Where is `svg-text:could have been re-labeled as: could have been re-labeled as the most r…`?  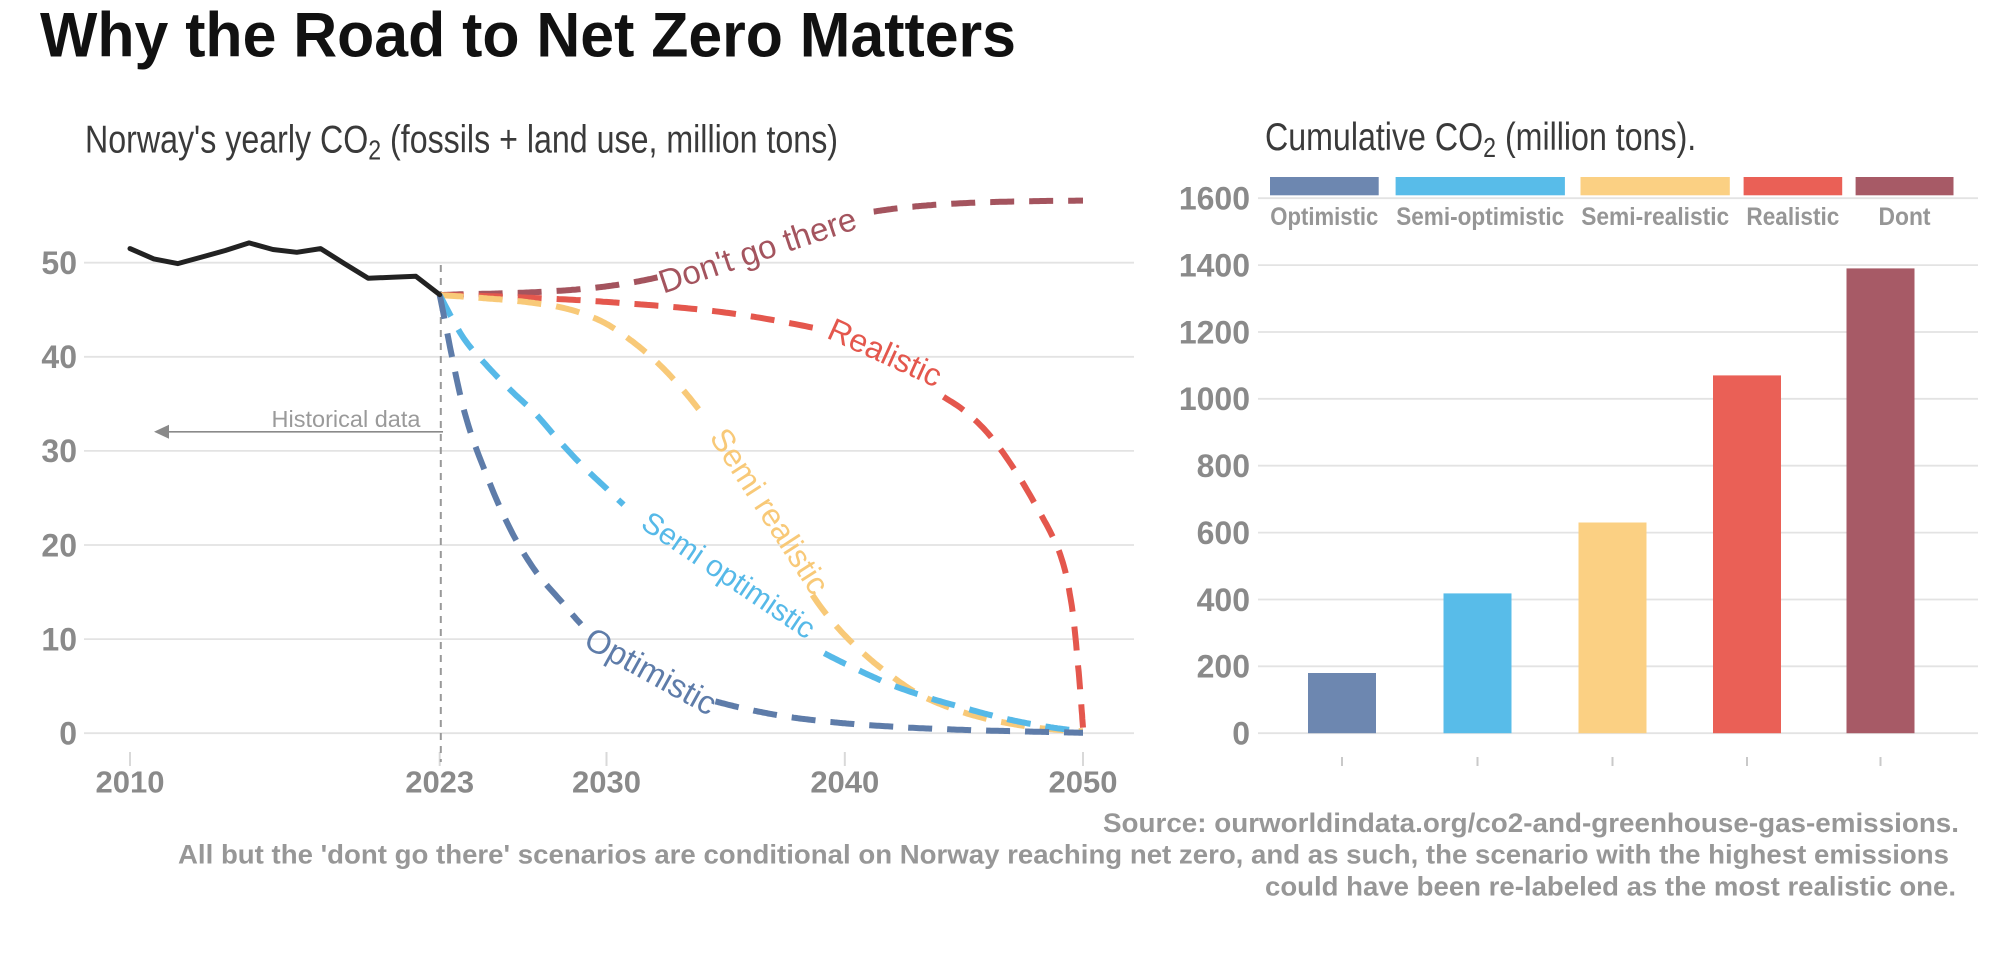 svg-text:could have been re-labeled as: could have been re-labeled as the most r… is located at coordinates (1610, 887).